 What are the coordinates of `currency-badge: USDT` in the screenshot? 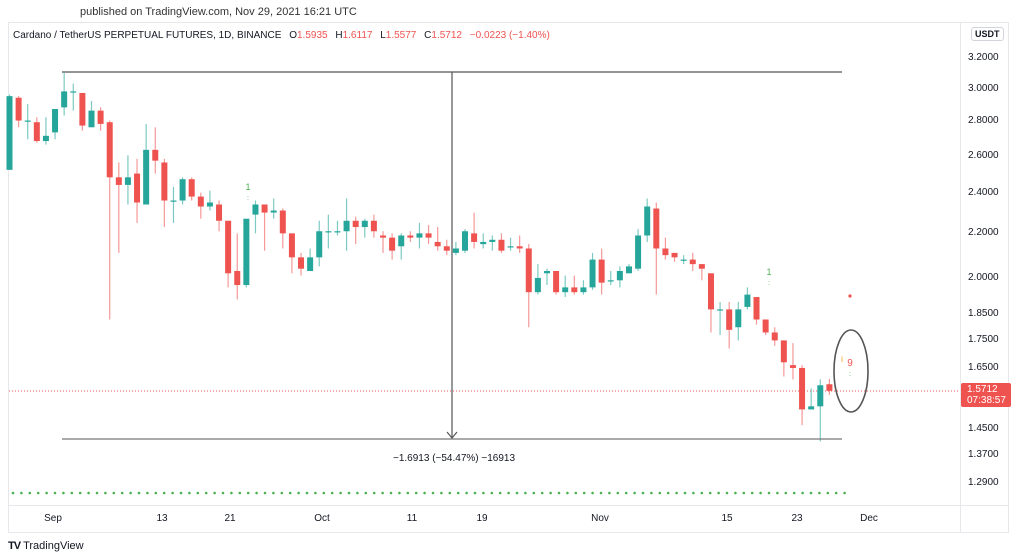 It's located at (987, 34).